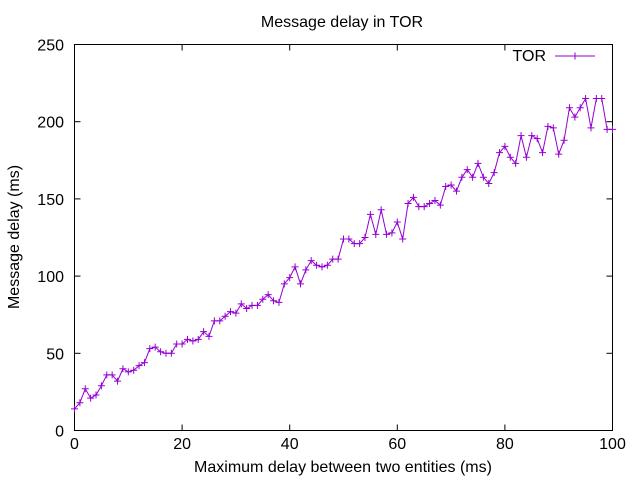  What do you see at coordinates (55, 354) in the screenshot?
I see `y-tick-label: 50` at bounding box center [55, 354].